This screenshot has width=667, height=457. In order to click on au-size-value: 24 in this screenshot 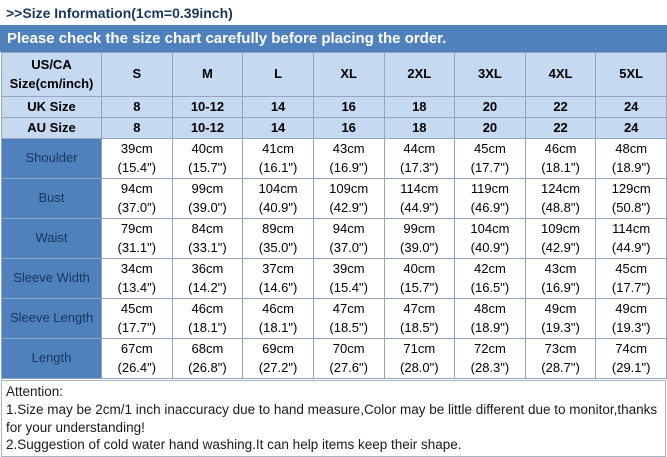, I will do `click(631, 128)`.